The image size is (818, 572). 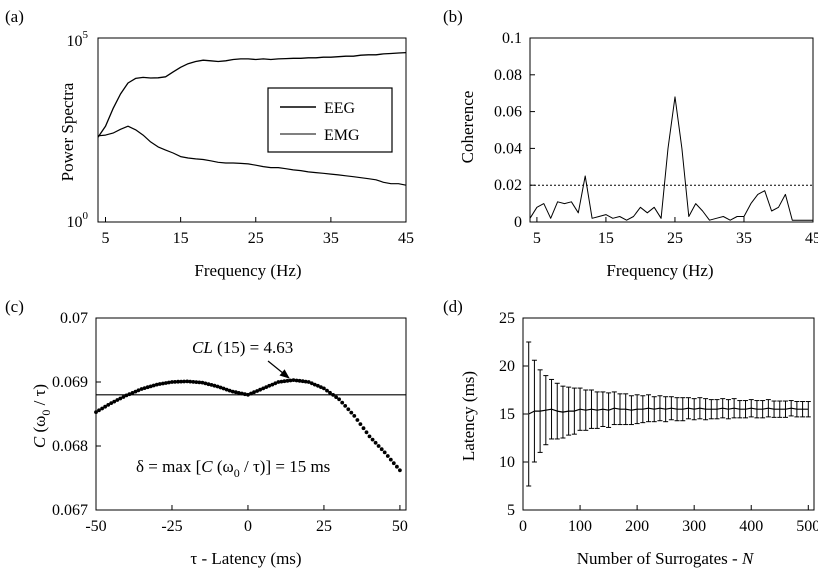 What do you see at coordinates (637, 526) in the screenshot?
I see `d-xtick-label: 200` at bounding box center [637, 526].